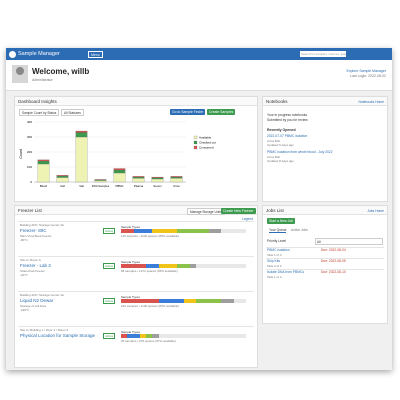  Describe the element at coordinates (157, 186) in the screenshot. I see `x-tick-label: Serum` at that location.